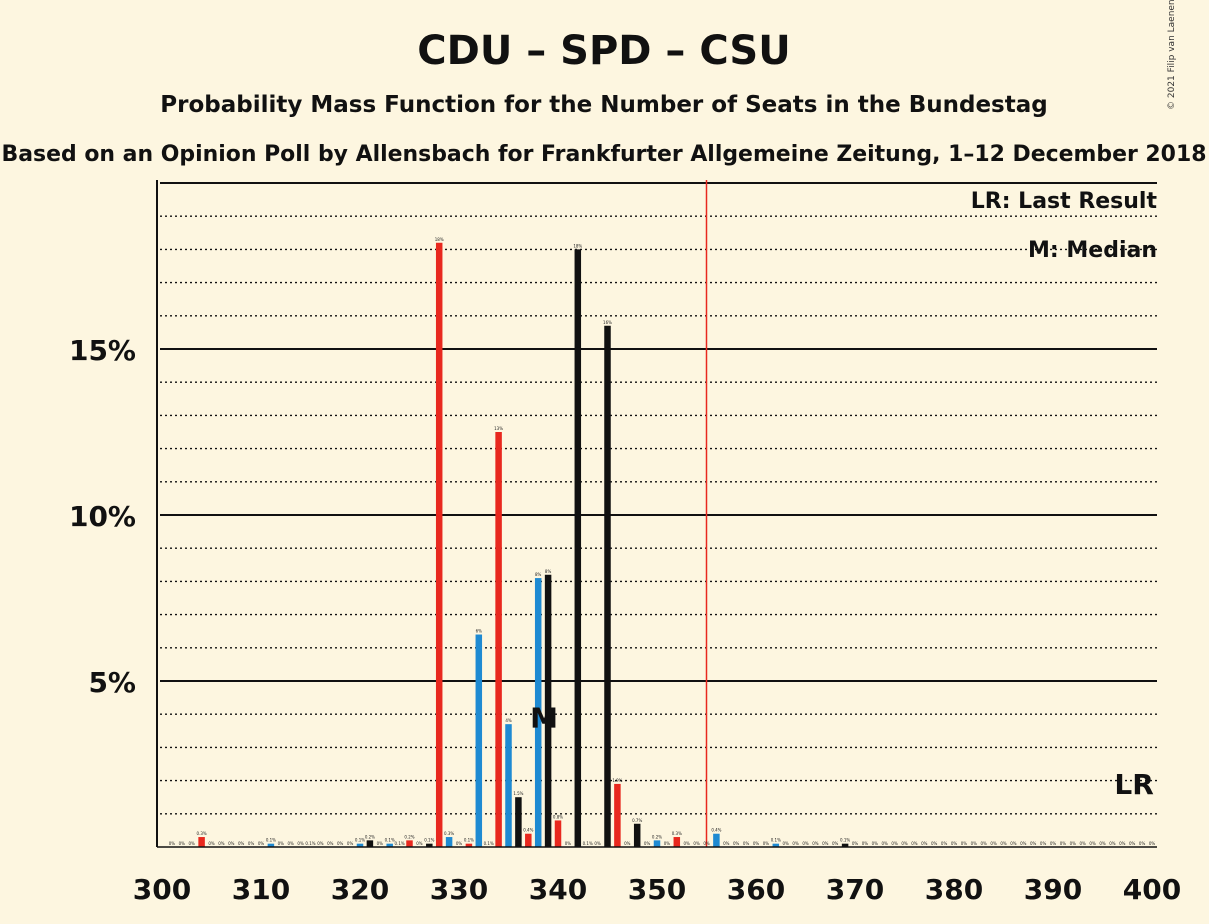 Image resolution: width=1209 pixels, height=924 pixels. Describe the element at coordinates (1172, 55) in the screenshot. I see `copyright: © 2021 Filip van Laenen` at that location.